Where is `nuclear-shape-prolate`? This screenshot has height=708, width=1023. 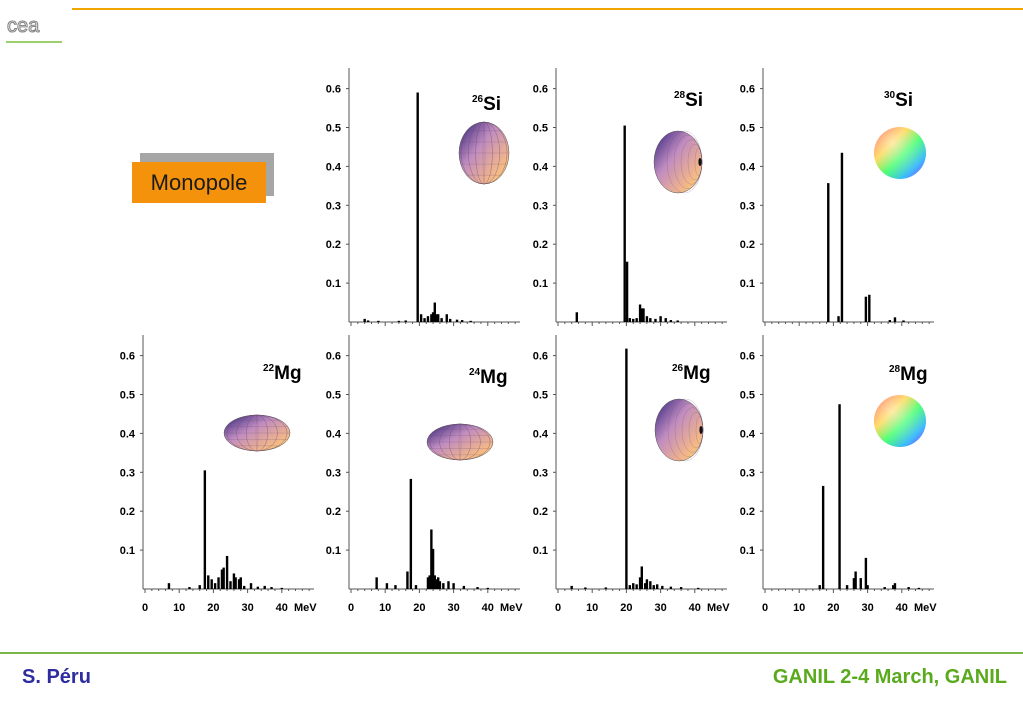
nuclear-shape-prolate is located at coordinates (460, 442).